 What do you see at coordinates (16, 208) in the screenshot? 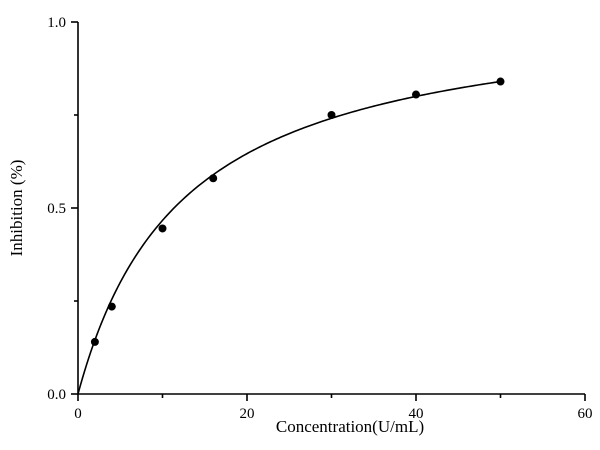
I see `y-axis-label: Inhibition (%)` at bounding box center [16, 208].